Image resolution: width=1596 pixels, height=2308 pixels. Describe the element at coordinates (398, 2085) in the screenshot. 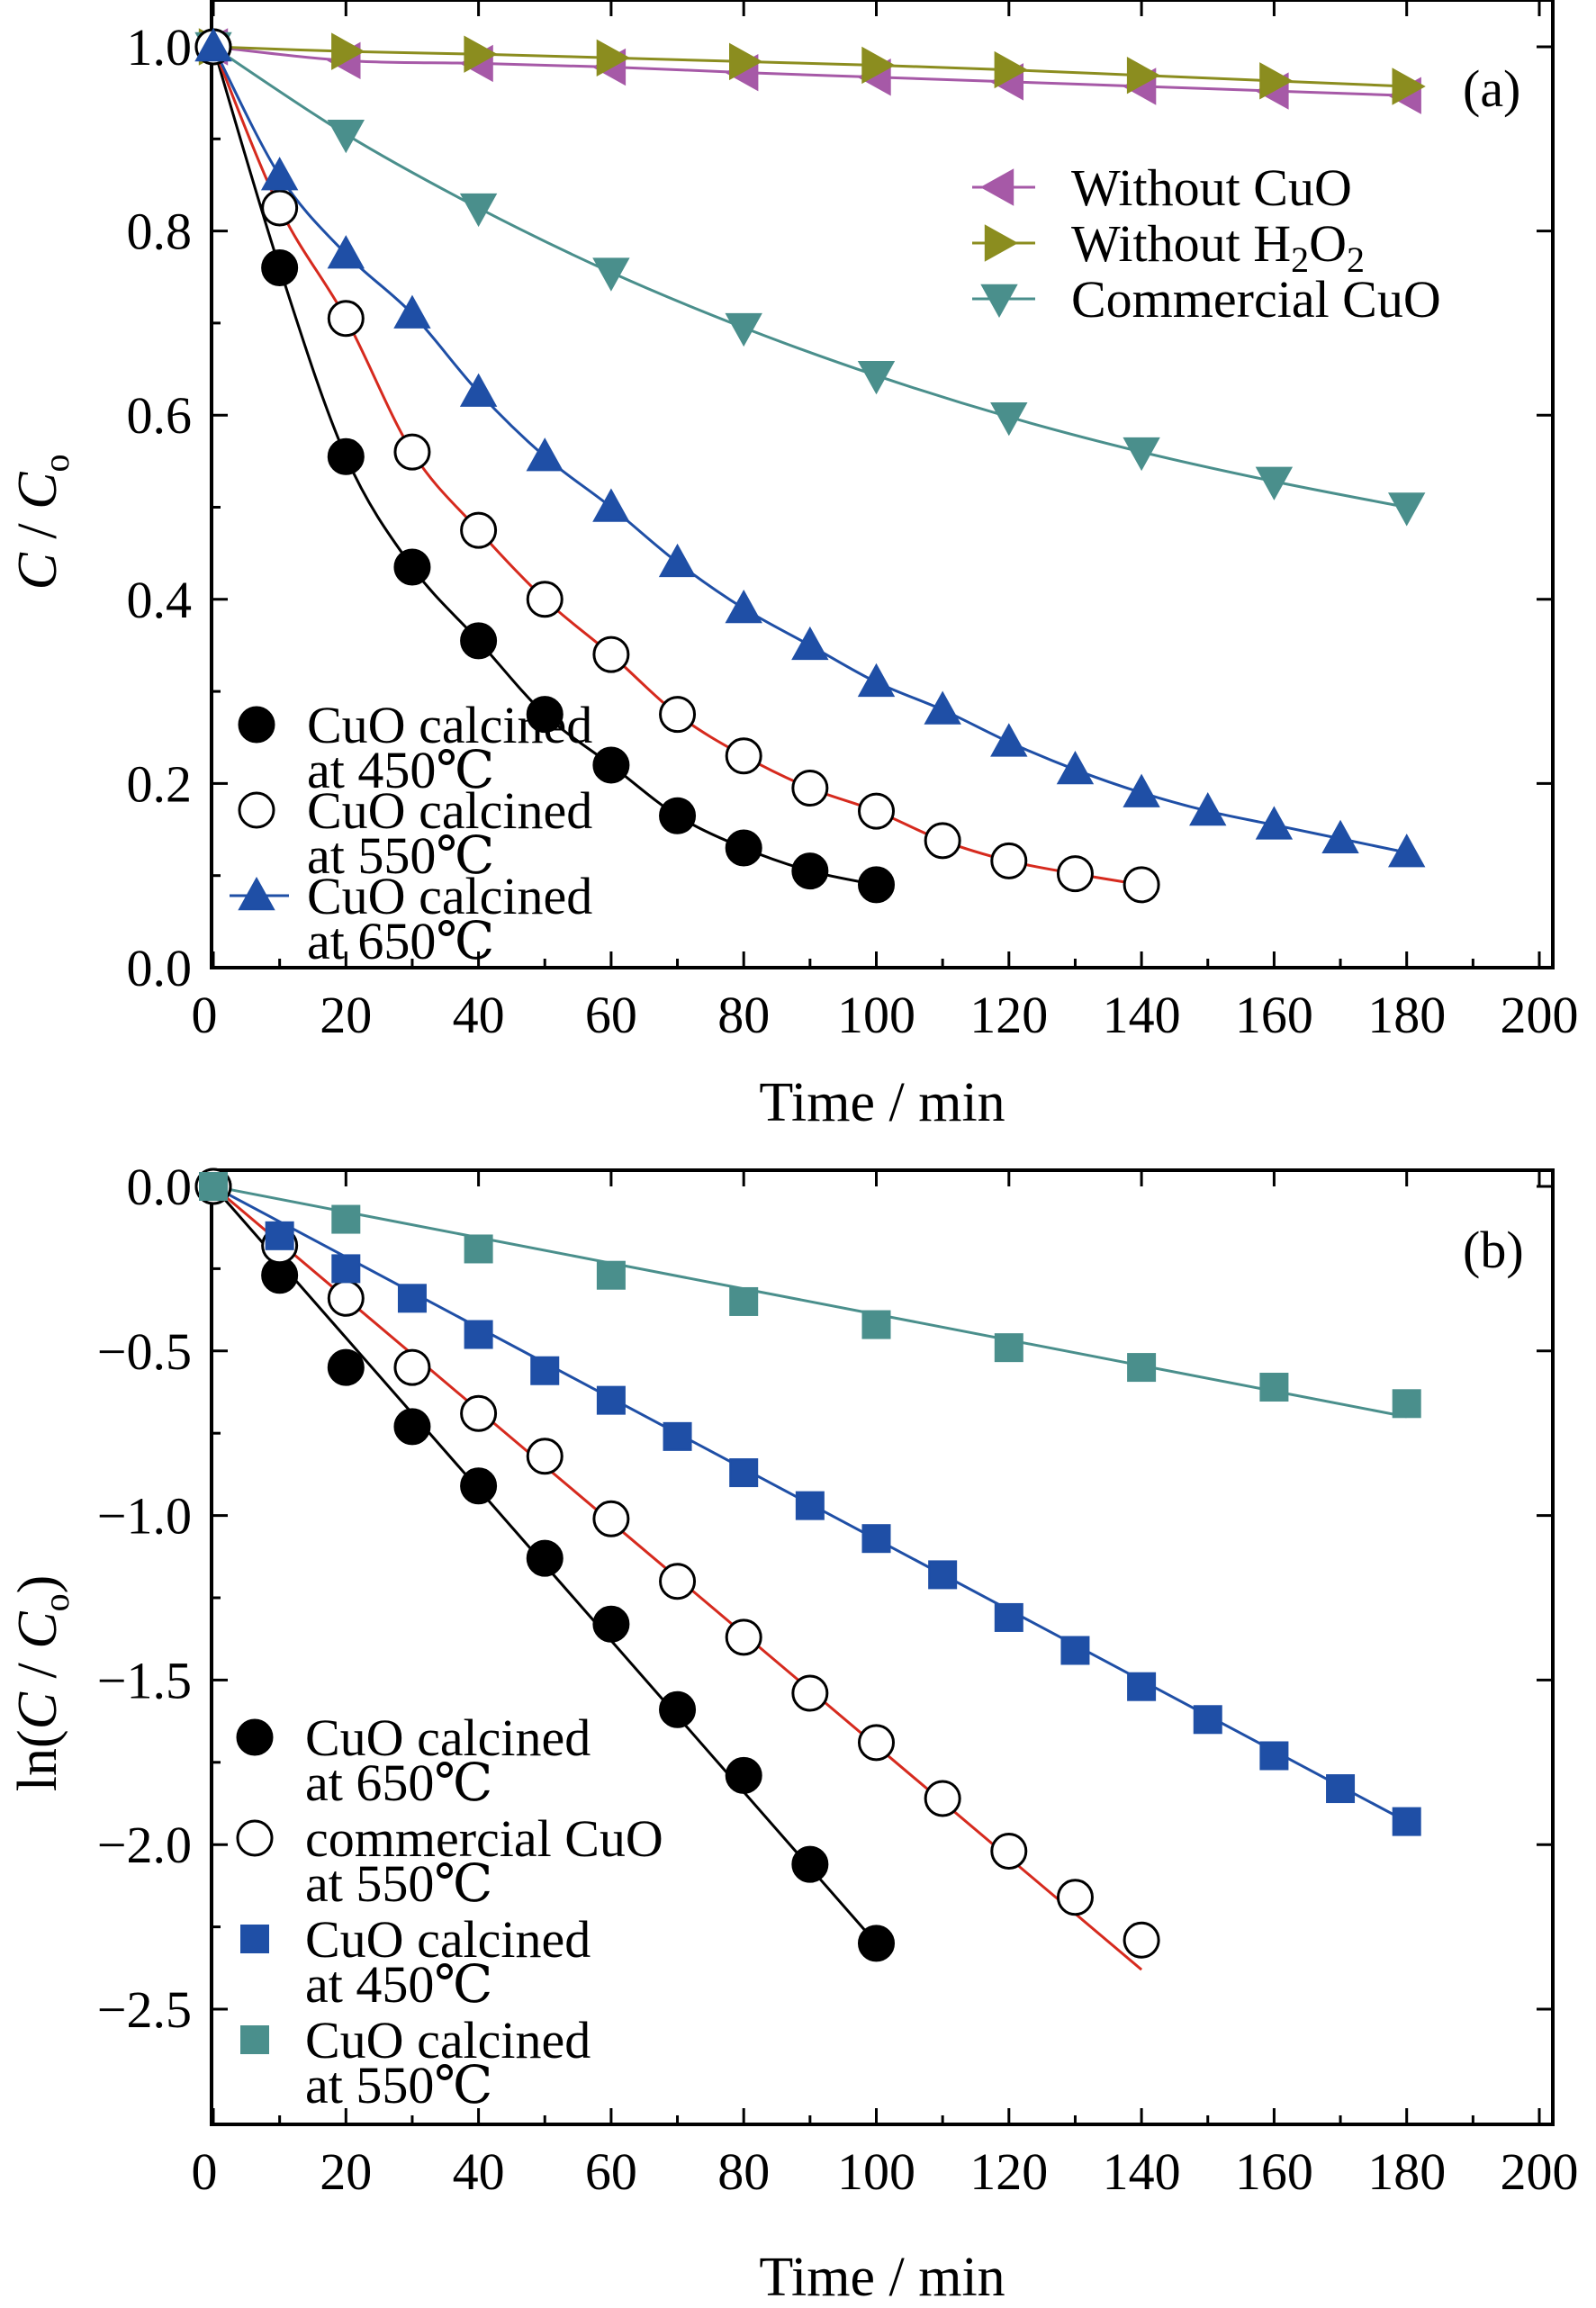

I see `legend-label: at 550℃` at that location.